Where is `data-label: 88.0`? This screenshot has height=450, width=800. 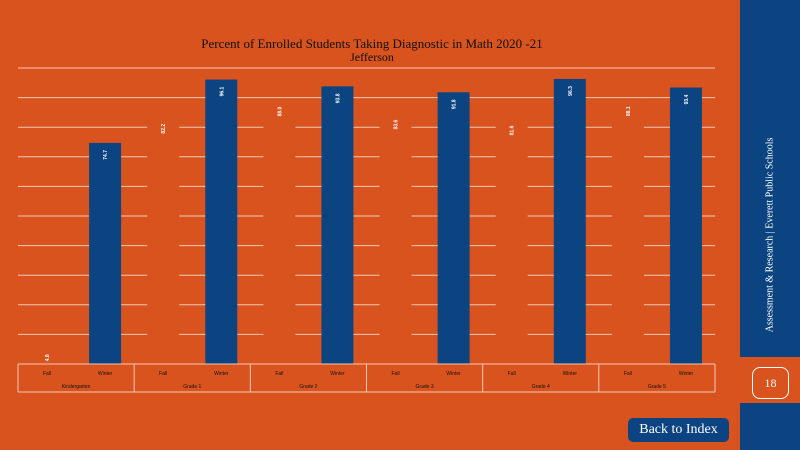
data-label: 88.0 is located at coordinates (280, 111).